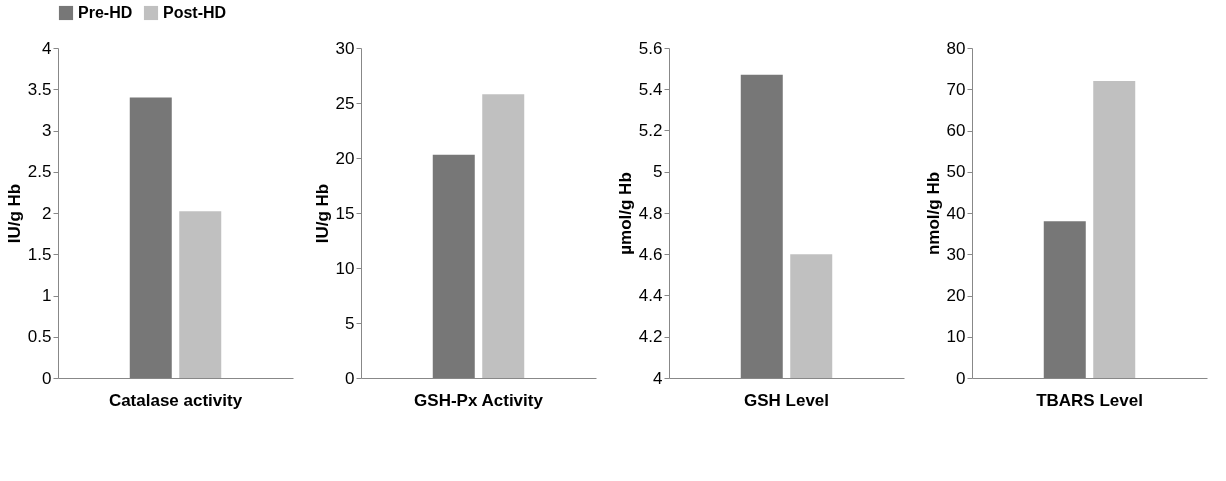 The image size is (1226, 481). I want to click on y-tick-label: 40, so click(956, 213).